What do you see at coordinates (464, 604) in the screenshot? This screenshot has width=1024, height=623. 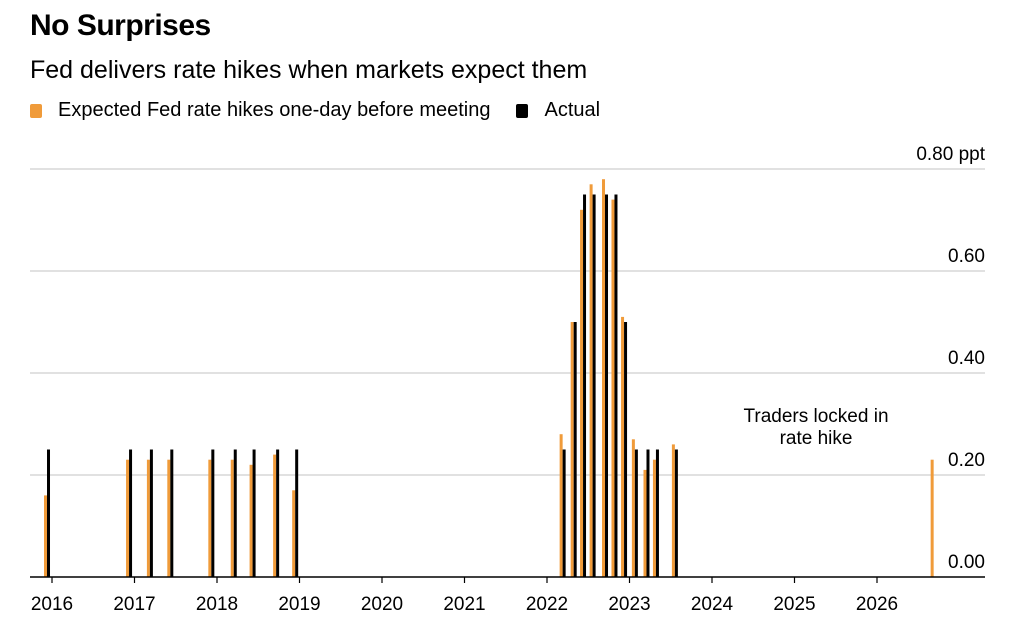 I see `x-tick-label: 2021` at bounding box center [464, 604].